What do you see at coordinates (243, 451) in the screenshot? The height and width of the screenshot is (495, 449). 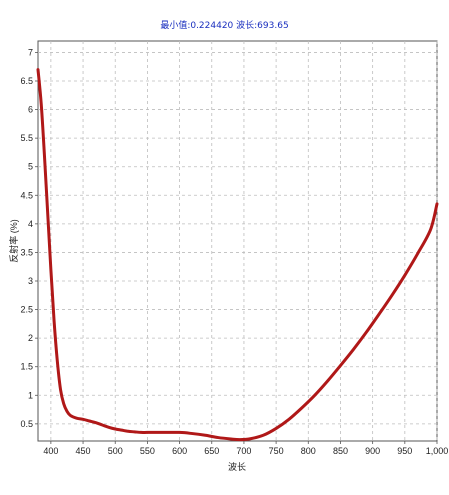 I see `x-tick-label: 700` at bounding box center [243, 451].